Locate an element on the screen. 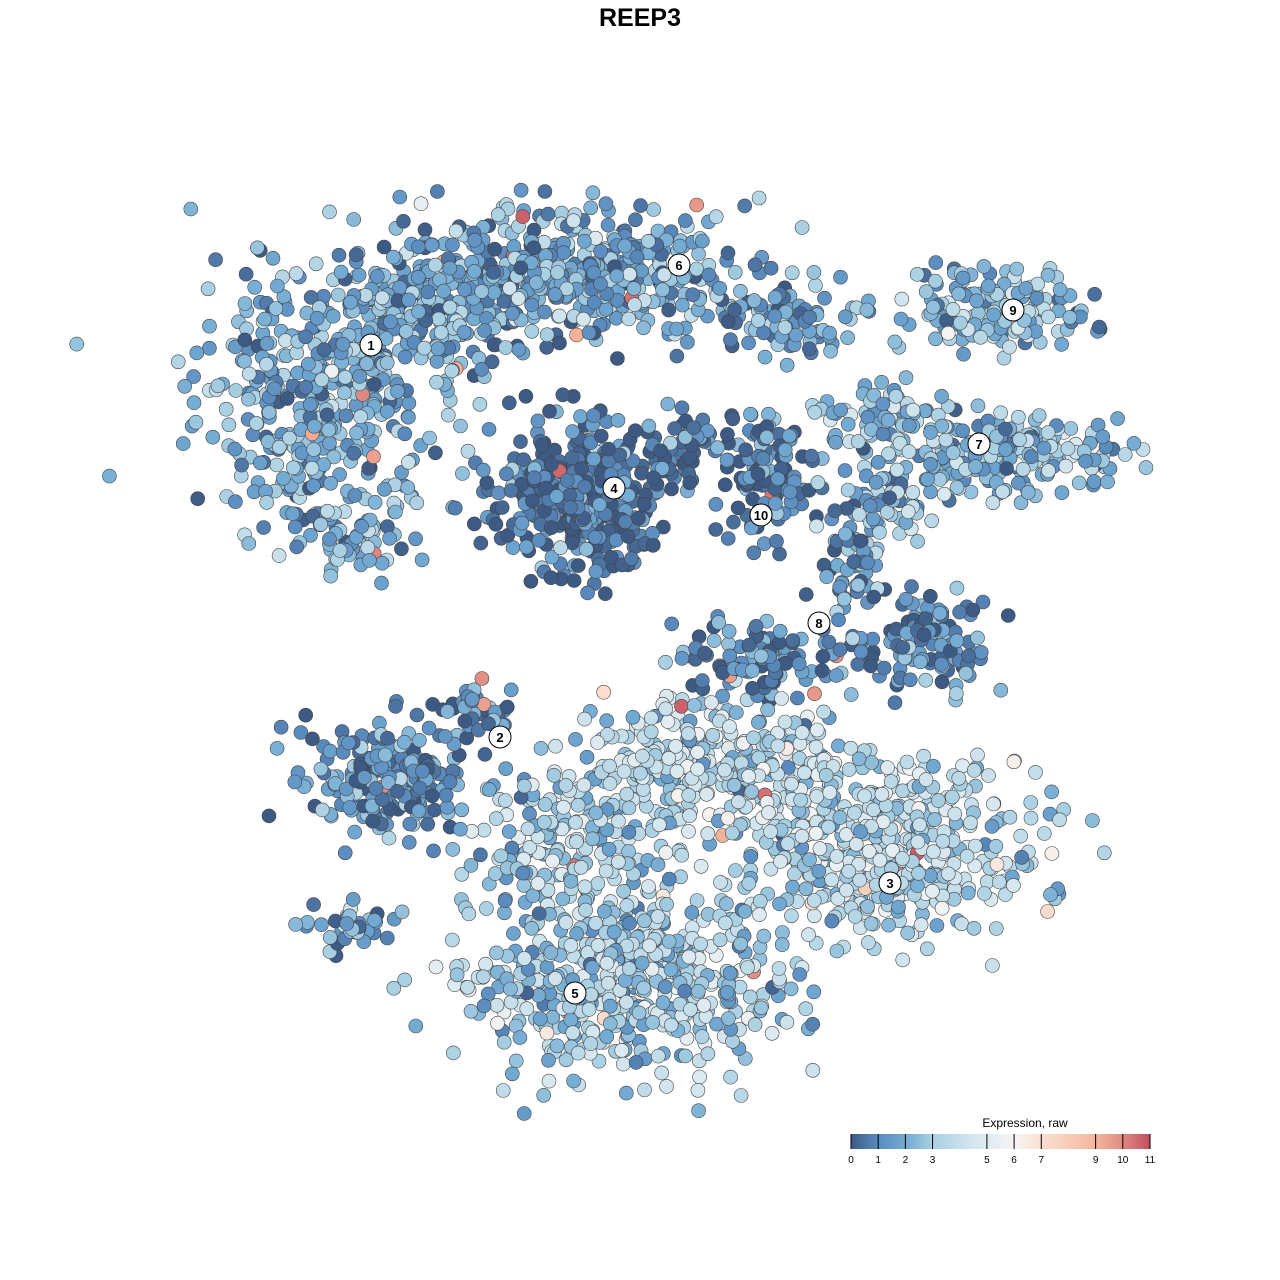  cluster-label-text: 4 is located at coordinates (614, 488).